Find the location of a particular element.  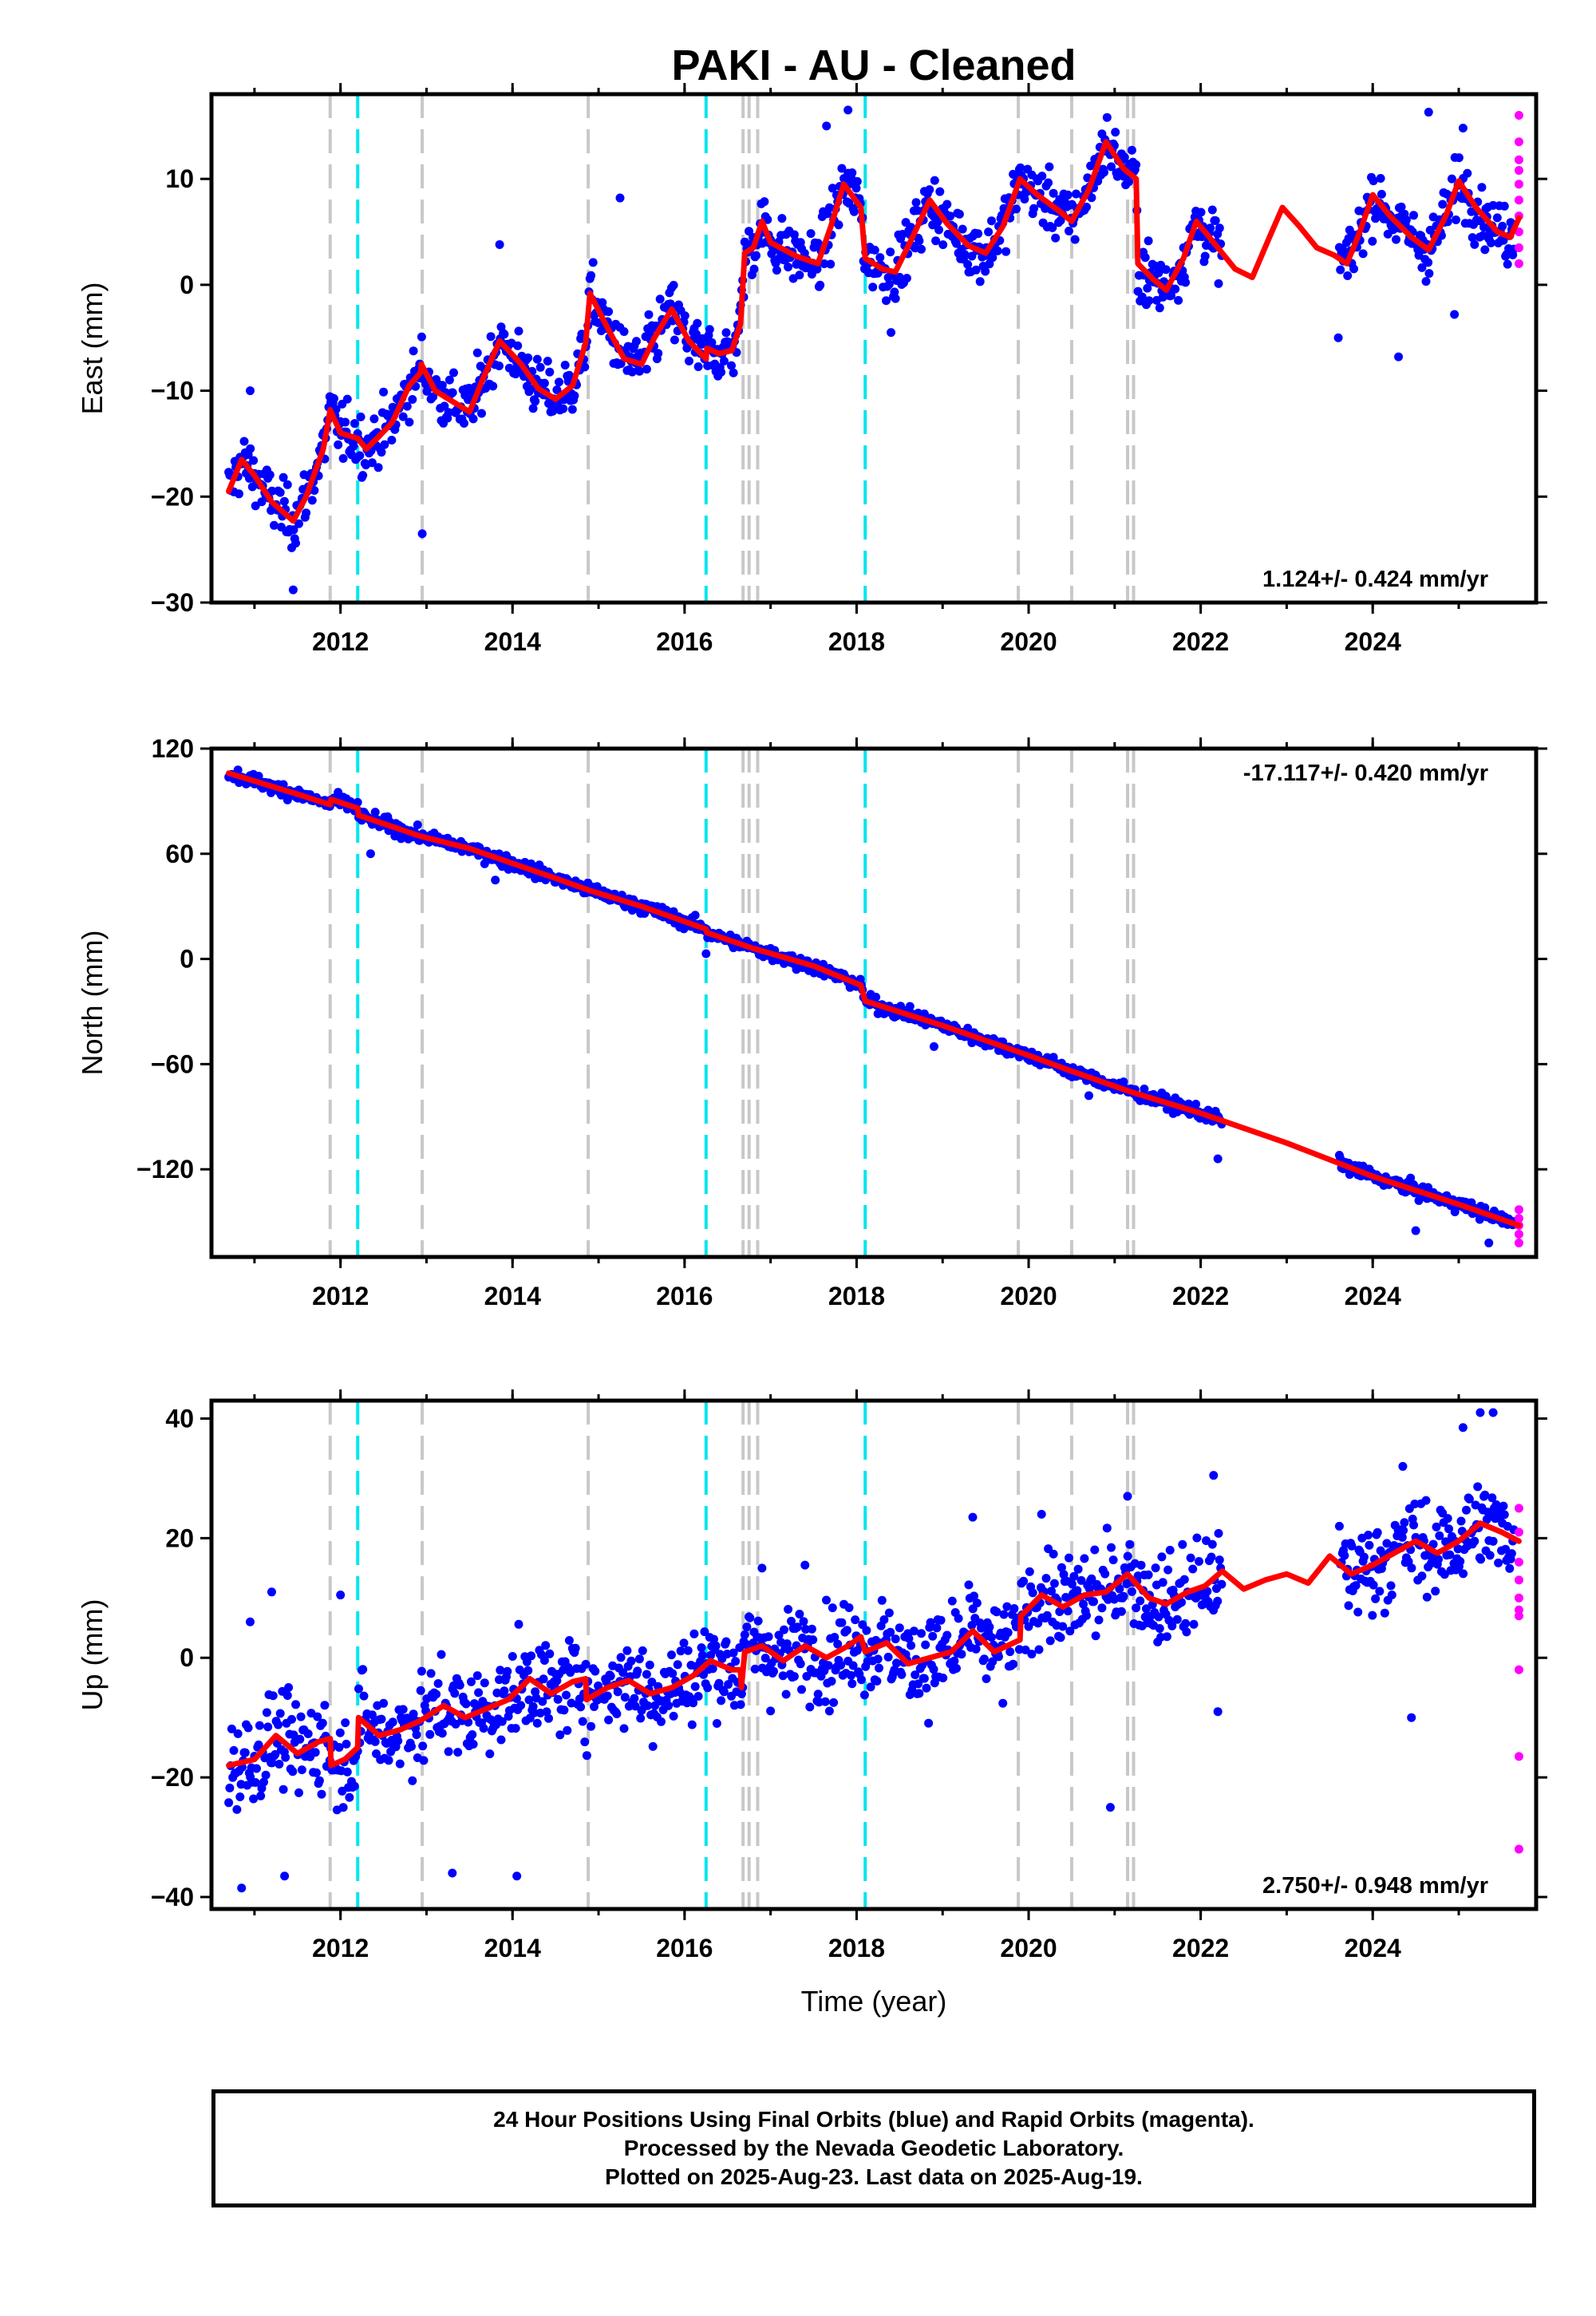

y-tick-label: 20 is located at coordinates (179, 1538).